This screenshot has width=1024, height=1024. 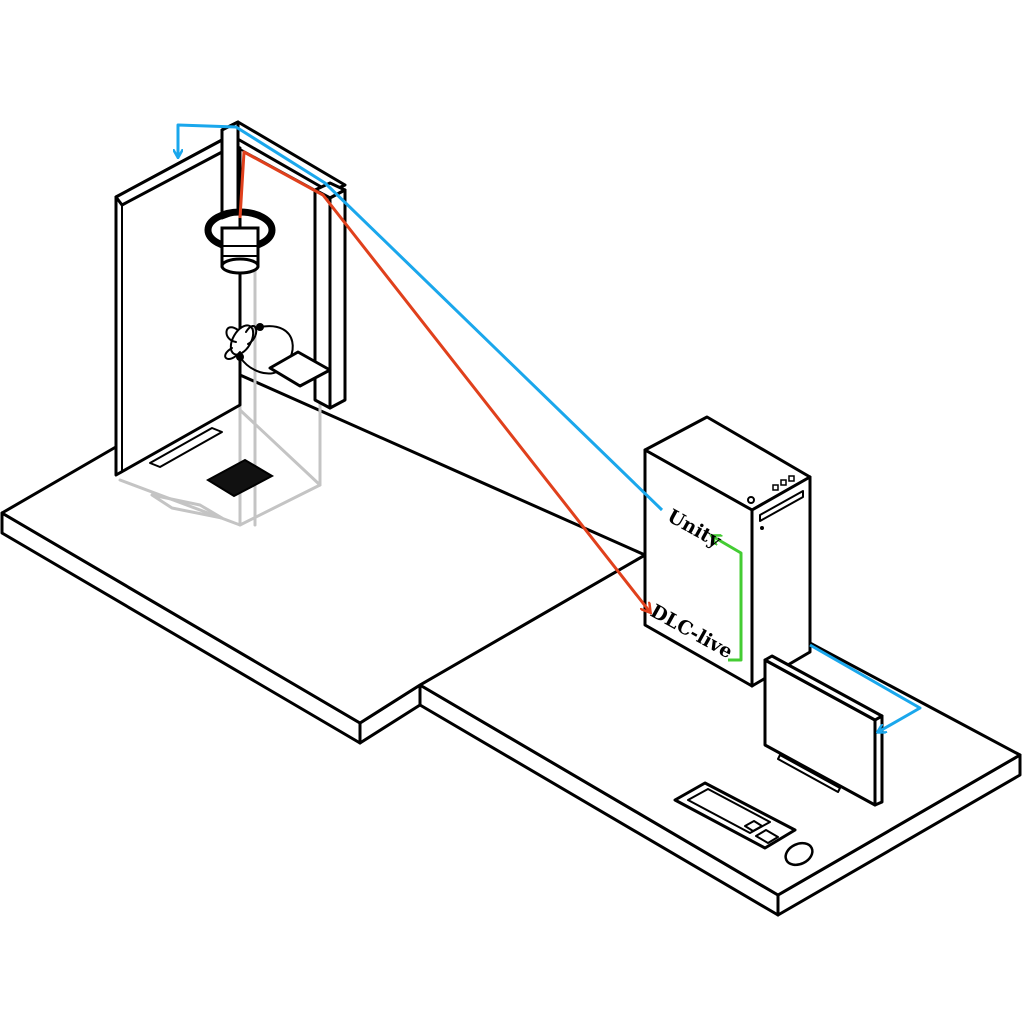 What do you see at coordinates (259, 349) in the screenshot?
I see `insect-icon` at bounding box center [259, 349].